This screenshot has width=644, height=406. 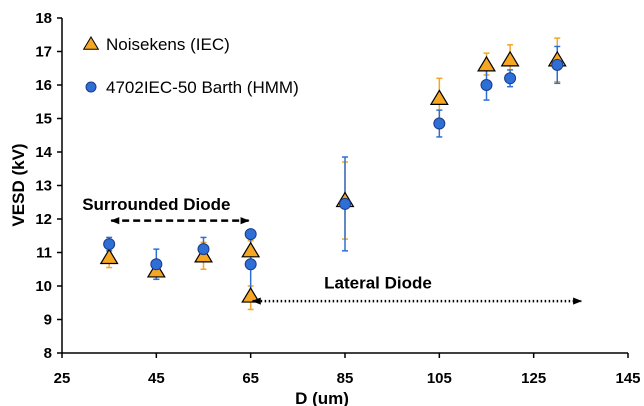 I want to click on x-axis-ticks: 25 45 65 85 105 125 145, so click(x=347, y=370).